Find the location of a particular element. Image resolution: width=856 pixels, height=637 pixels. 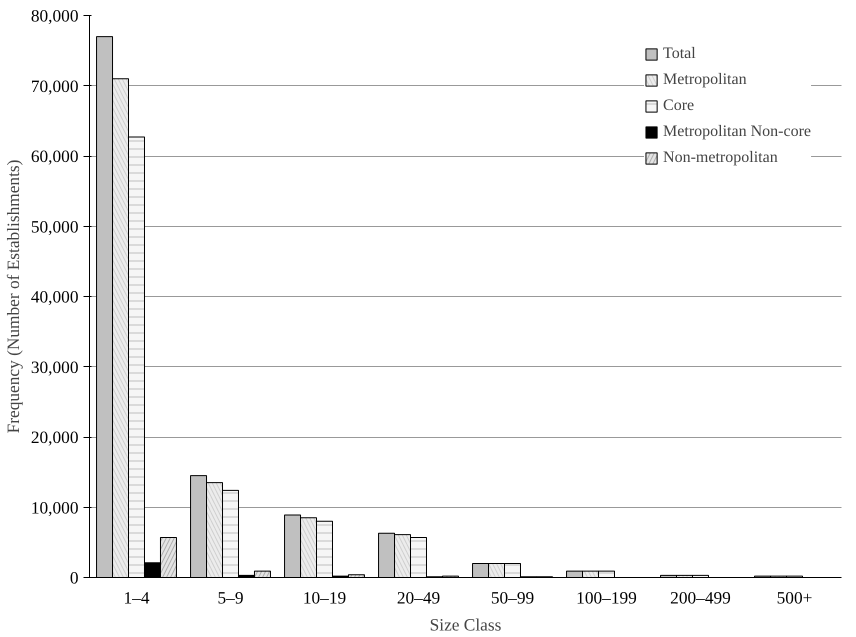

y-tick-label: 40,000 is located at coordinates (54, 297).